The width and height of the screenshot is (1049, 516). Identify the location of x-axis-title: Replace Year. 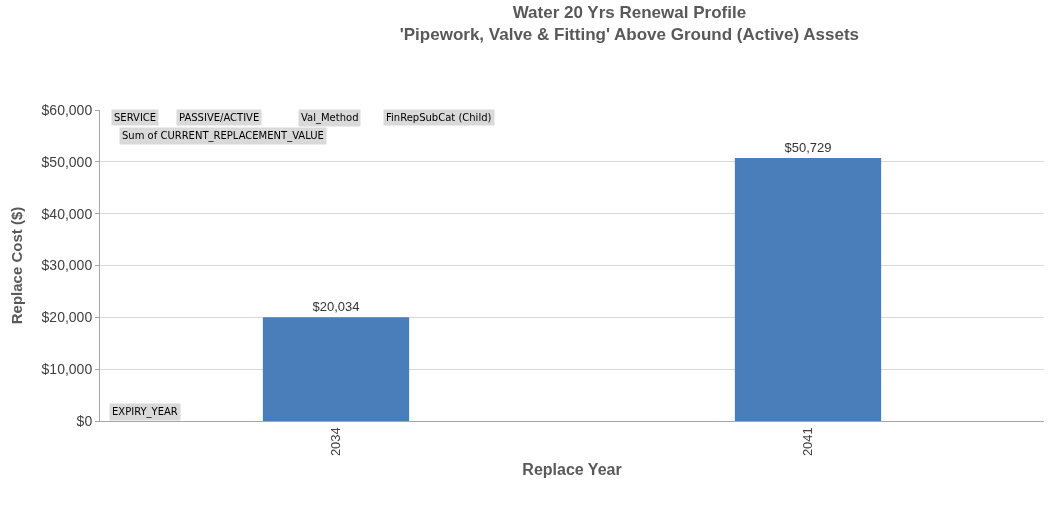
(572, 469).